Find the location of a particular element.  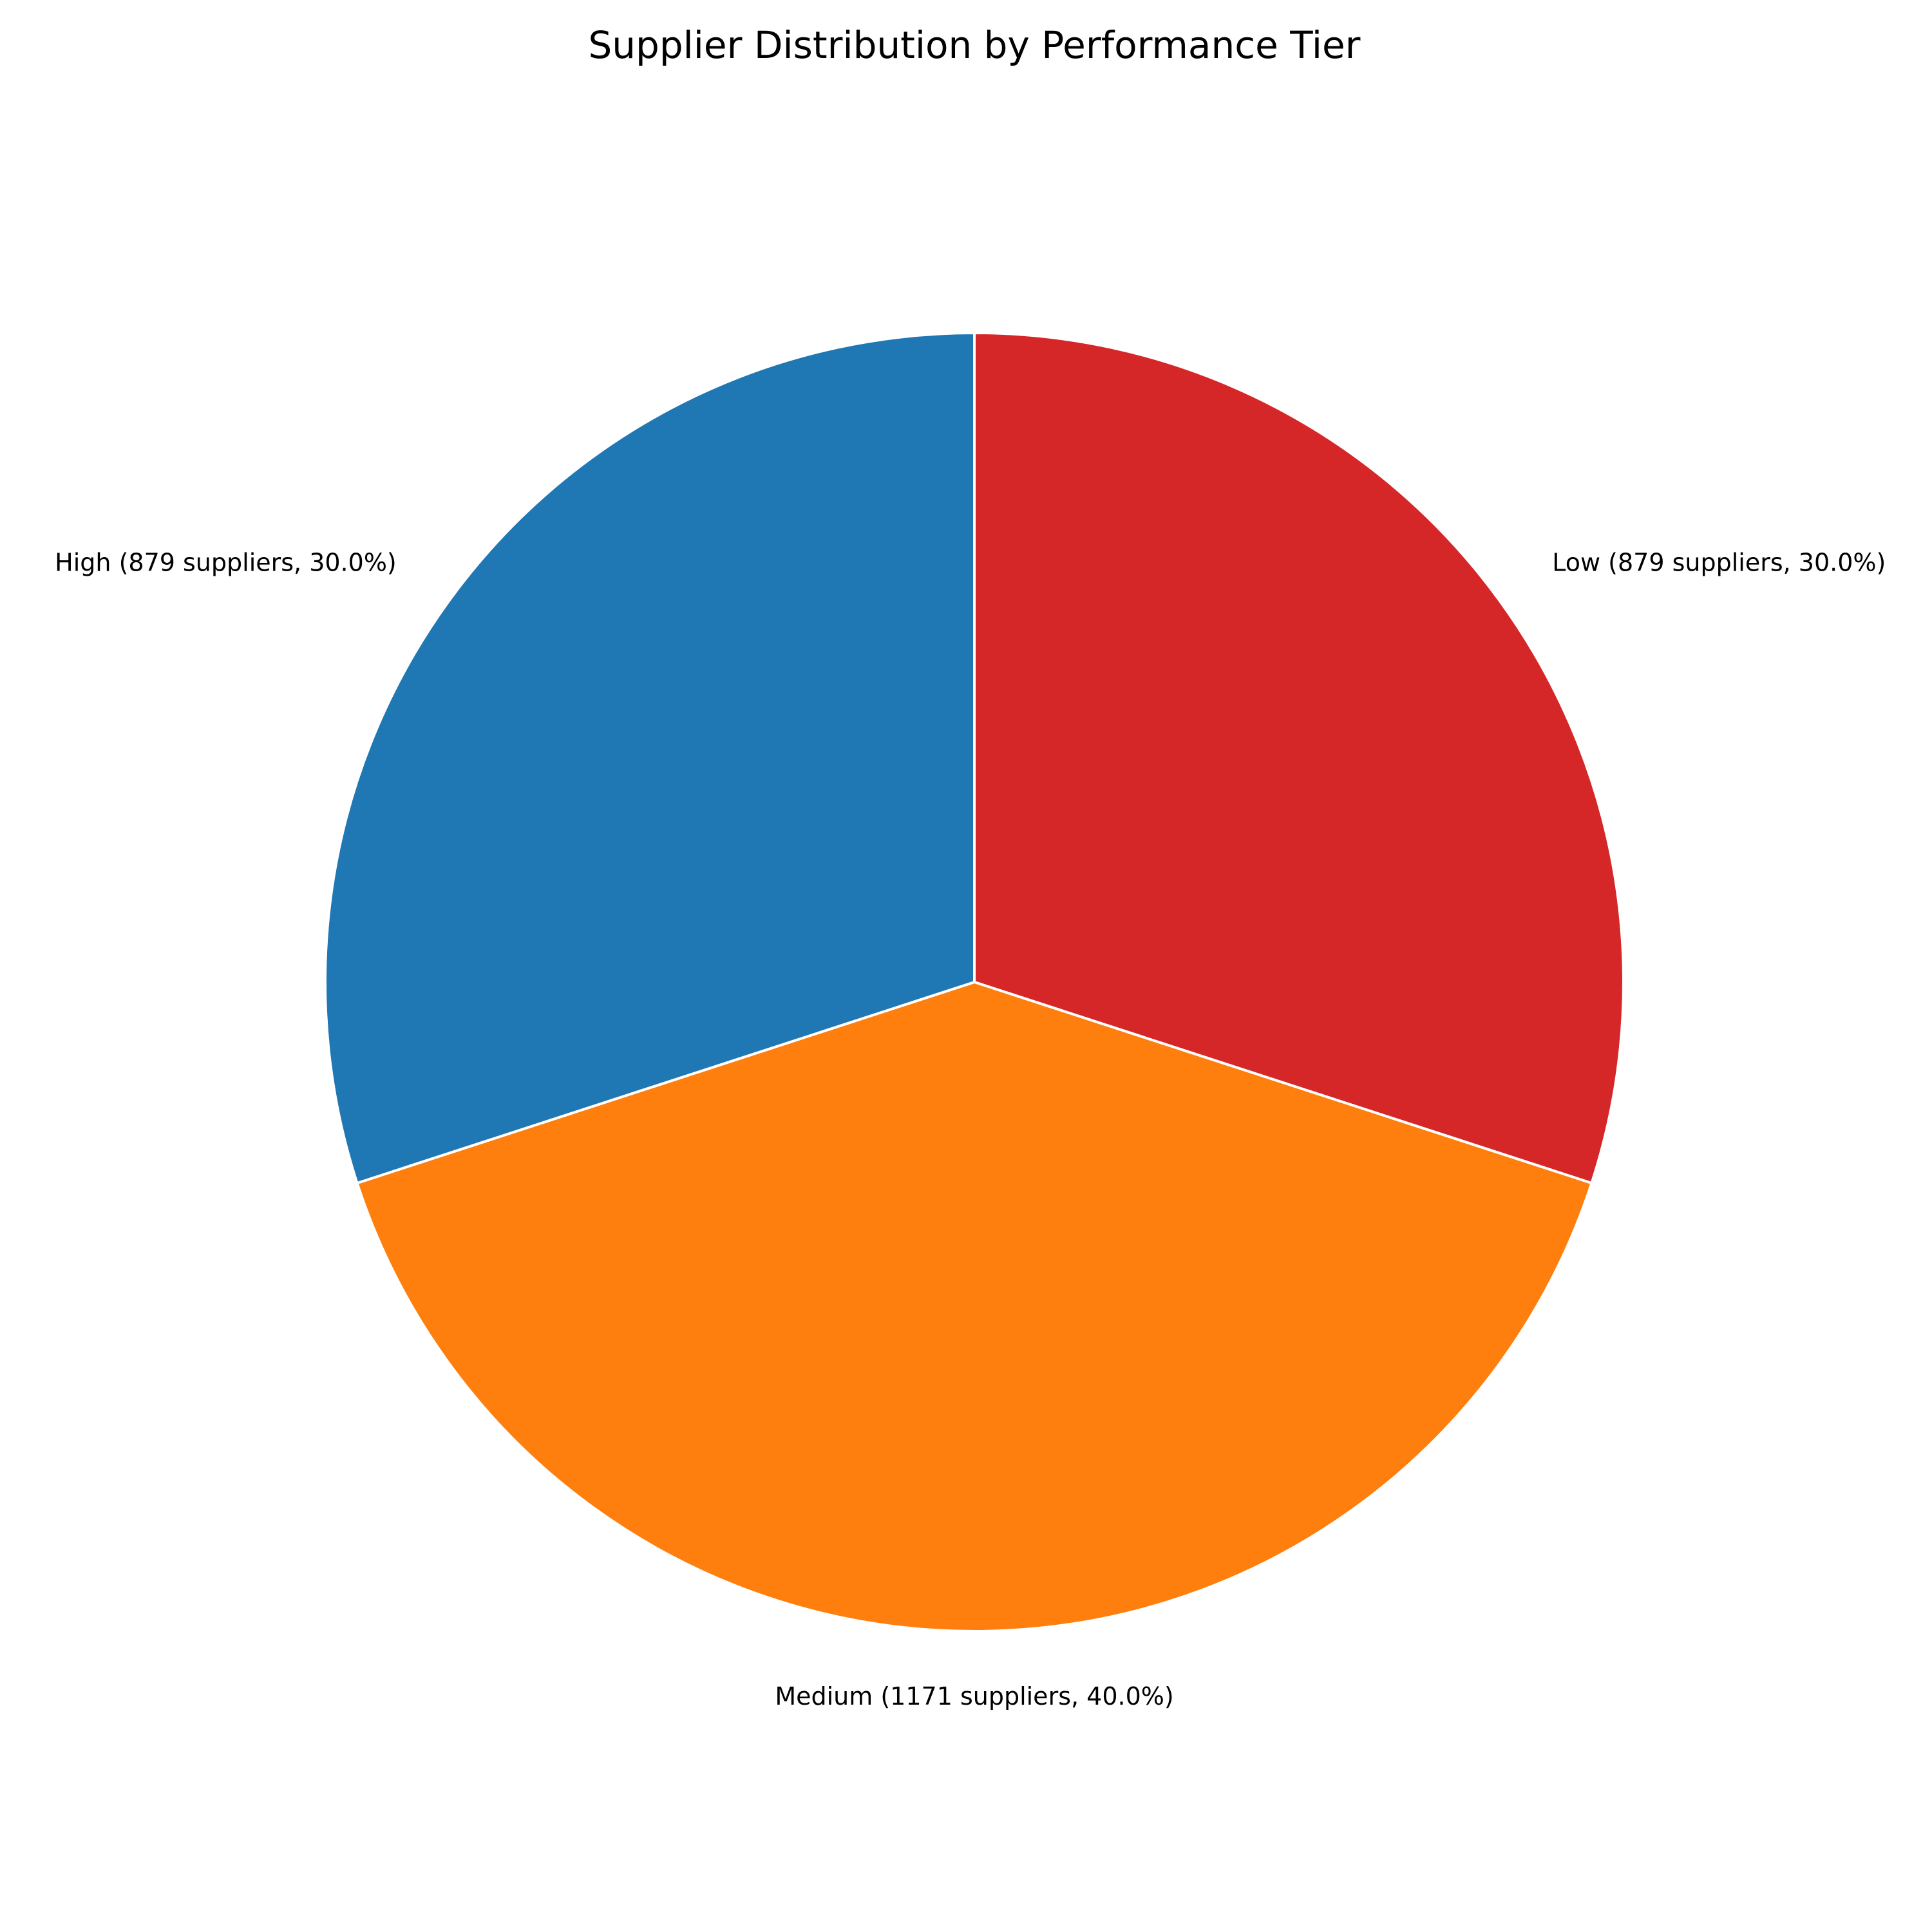

pie-slice-low is located at coordinates (1299, 758).